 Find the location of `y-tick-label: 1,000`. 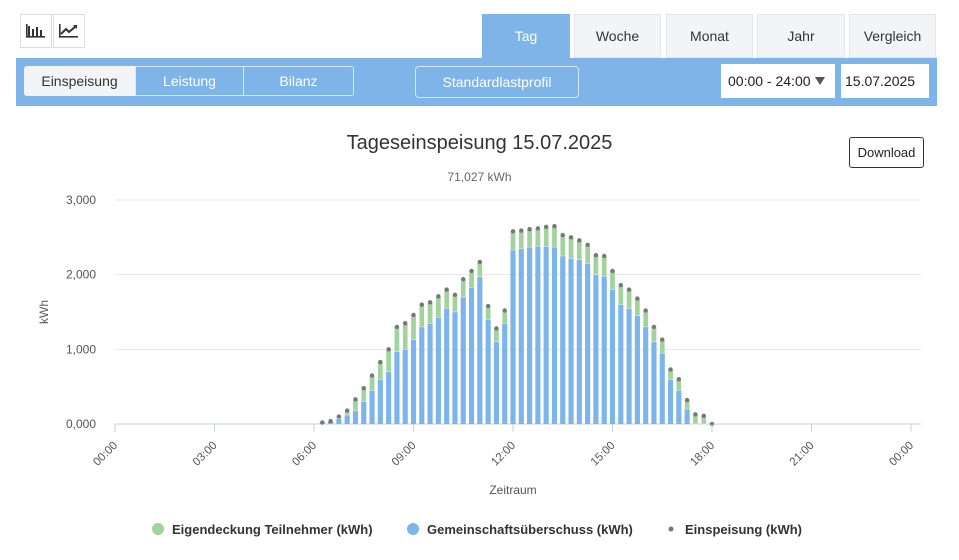

y-tick-label: 1,000 is located at coordinates (81, 349).